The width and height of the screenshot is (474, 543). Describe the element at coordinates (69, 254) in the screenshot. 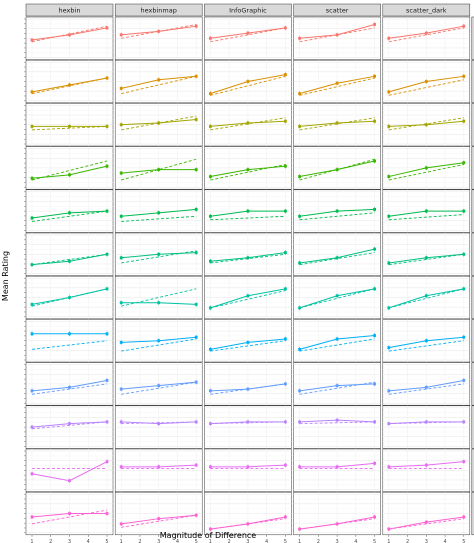

I see `panel-motion-time-hexbin` at that location.